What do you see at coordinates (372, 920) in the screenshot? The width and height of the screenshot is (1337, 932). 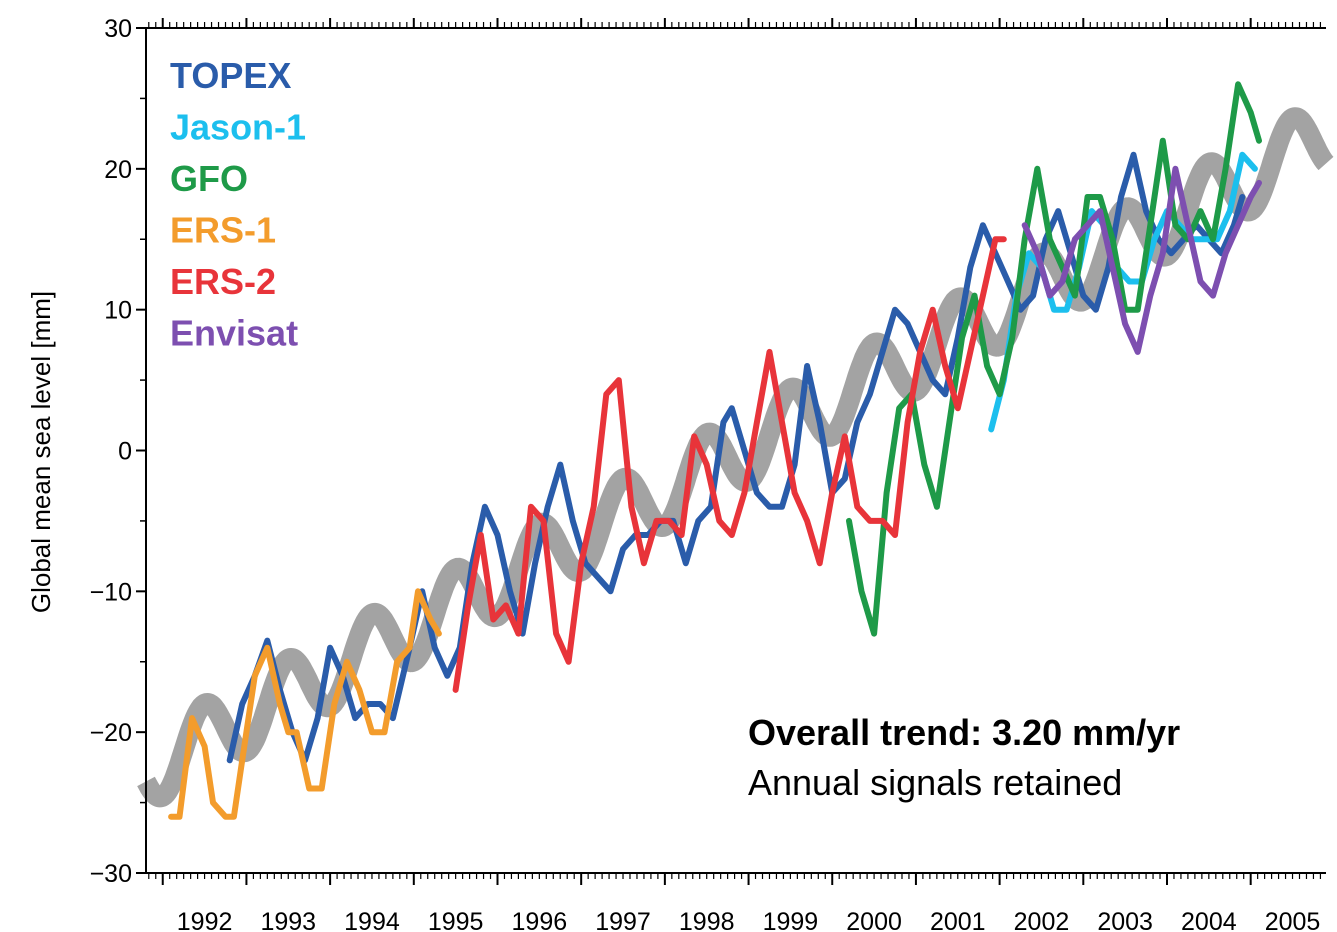 I see `x-tick-label: 1994` at bounding box center [372, 920].